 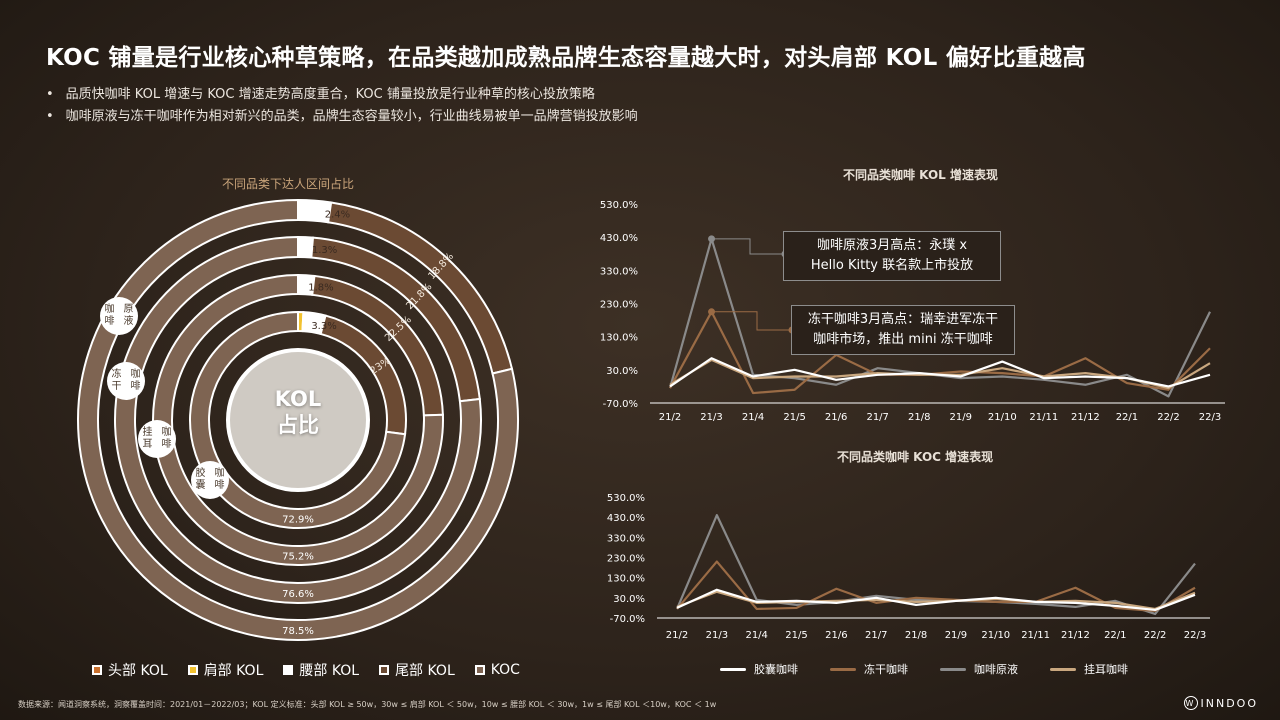 I want to click on y-tick-label: 130.0%, so click(x=626, y=579).